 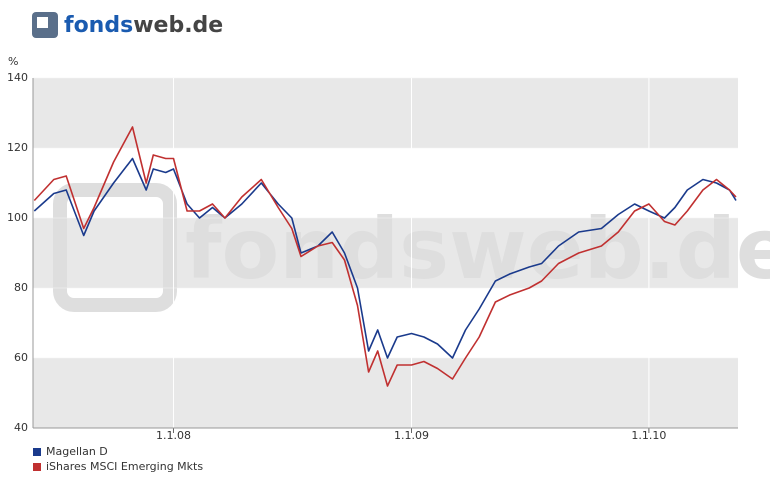 I want to click on logo: fondsweb.de, so click(x=143, y=25).